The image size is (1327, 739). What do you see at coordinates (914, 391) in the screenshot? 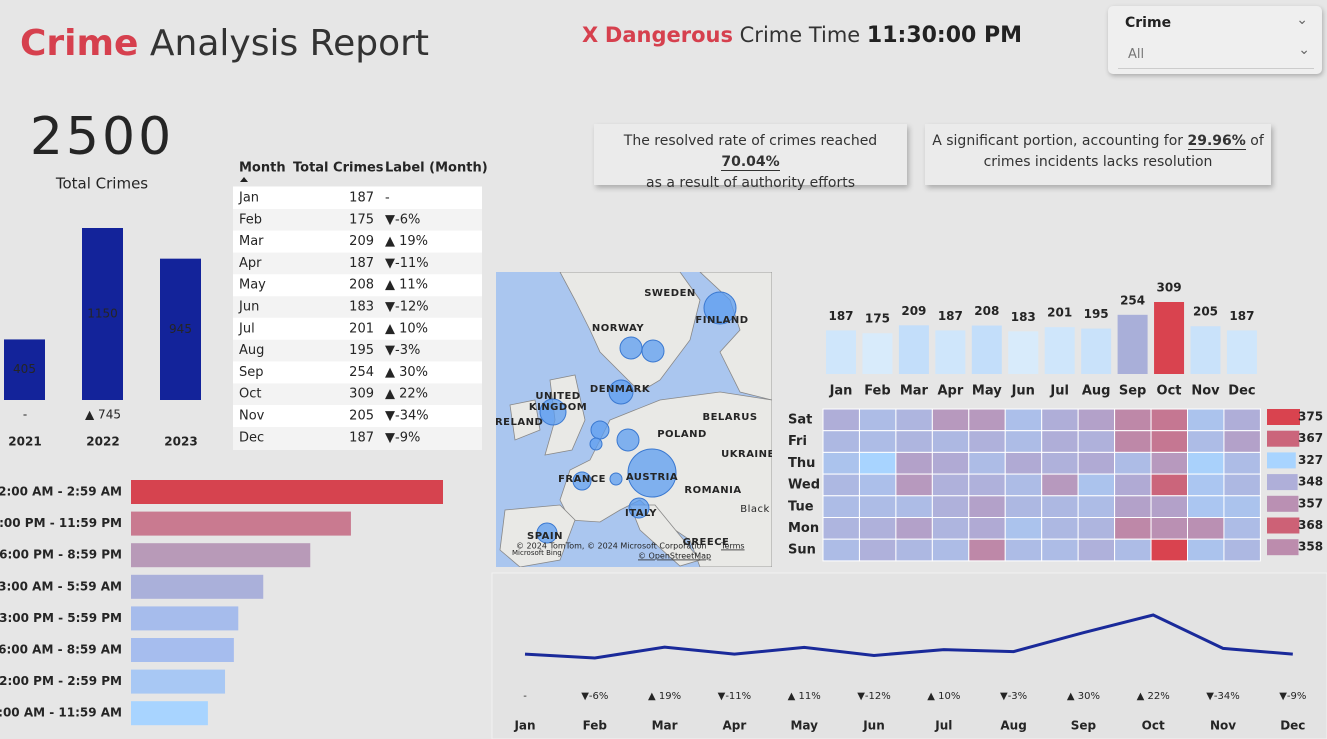
I see `x-tick-label: Mar` at bounding box center [914, 391].